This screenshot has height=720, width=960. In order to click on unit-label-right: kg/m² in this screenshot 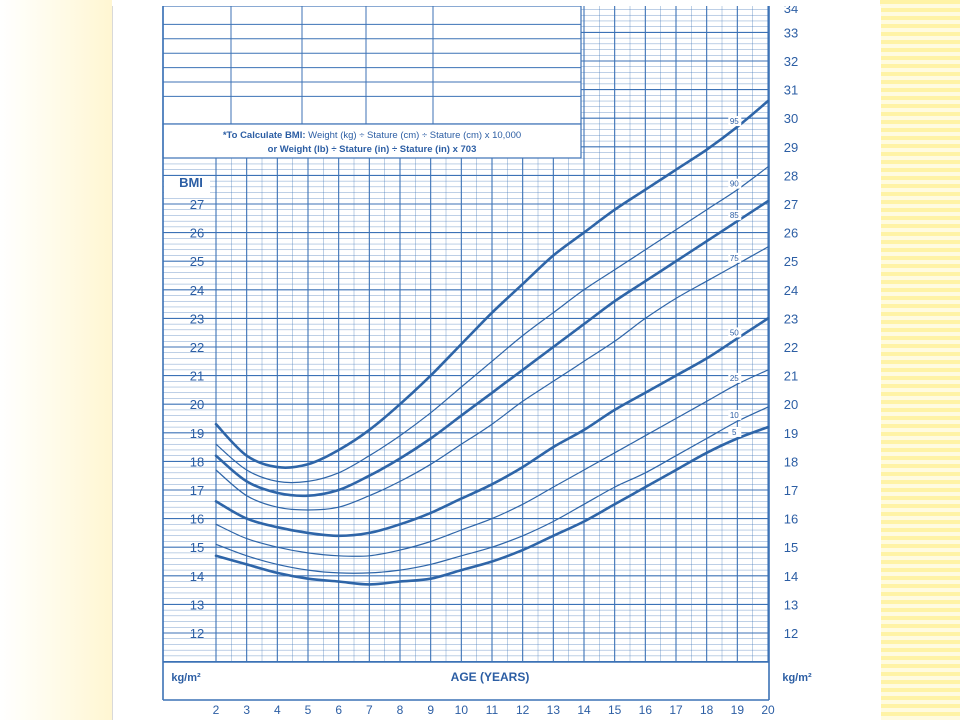, I will do `click(797, 678)`.